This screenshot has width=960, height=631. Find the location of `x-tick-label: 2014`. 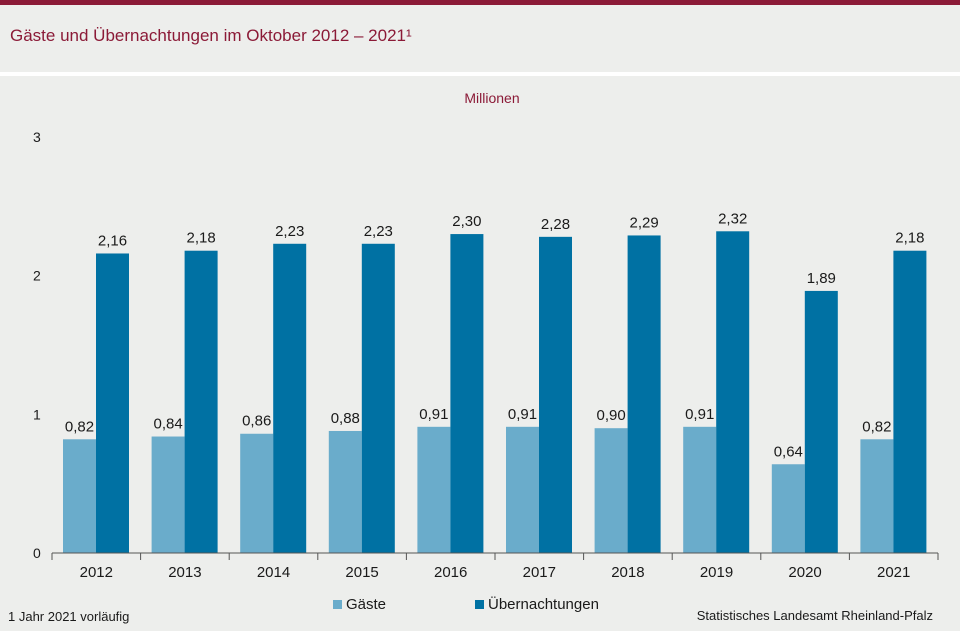

x-tick-label: 2014 is located at coordinates (273, 572).